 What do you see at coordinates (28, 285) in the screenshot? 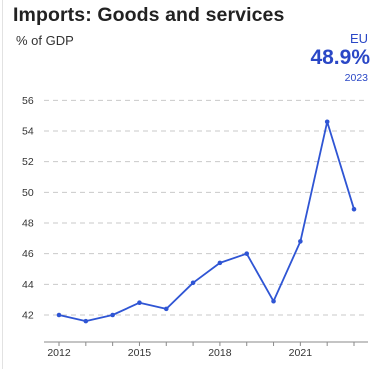
I see `y-tick-label: 44` at bounding box center [28, 285].